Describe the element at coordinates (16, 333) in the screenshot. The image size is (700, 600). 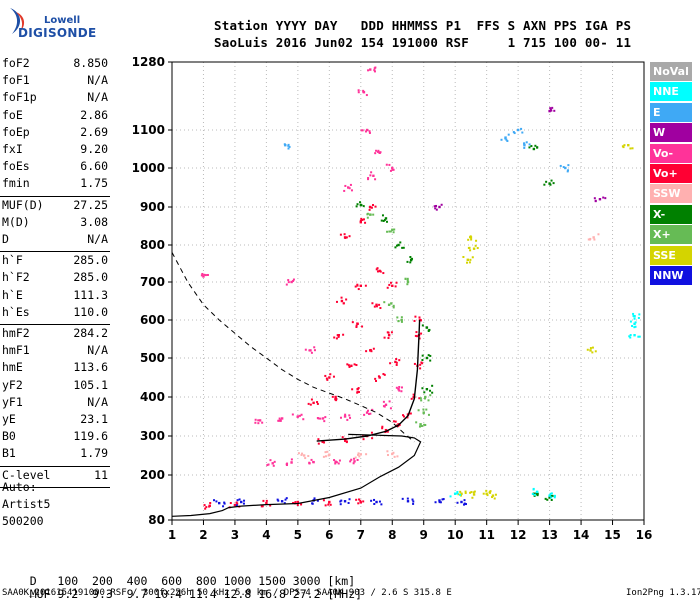
I see `param-name: hmF2` at that location.